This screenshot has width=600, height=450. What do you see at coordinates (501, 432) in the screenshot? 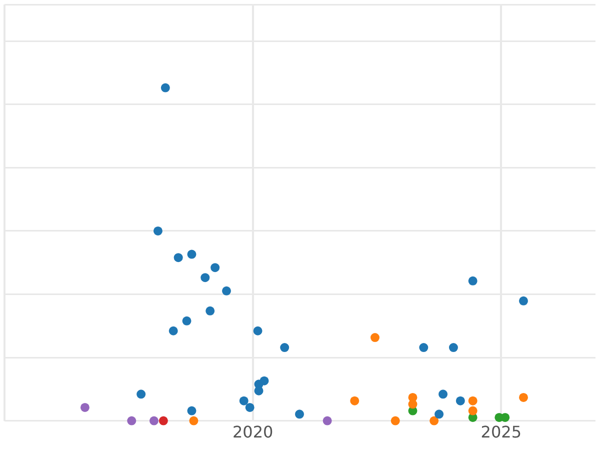
I see `x-tick-label: 2025` at bounding box center [501, 432].